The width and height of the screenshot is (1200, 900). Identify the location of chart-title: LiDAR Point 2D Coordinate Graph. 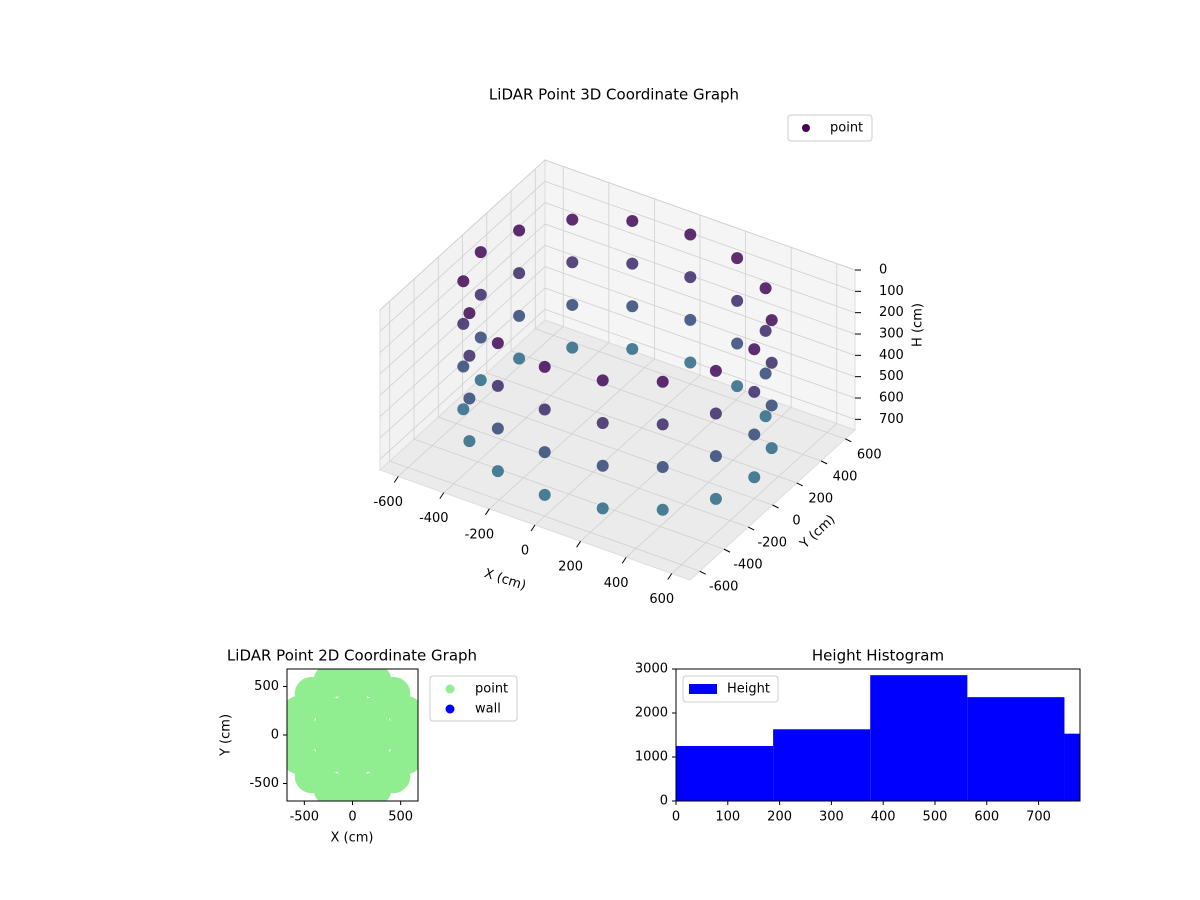
(352, 656).